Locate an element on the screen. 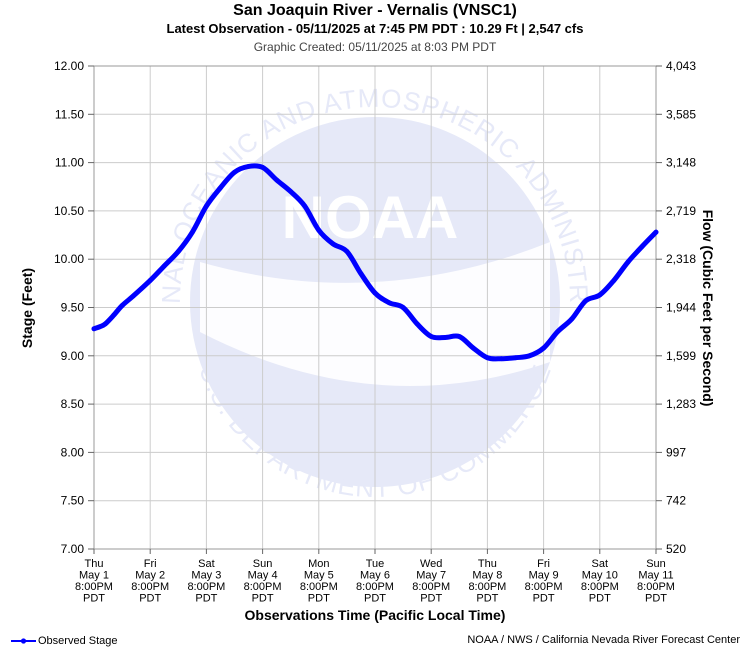 The image size is (750, 650). y2-tick-label: 1,283 is located at coordinates (681, 404).